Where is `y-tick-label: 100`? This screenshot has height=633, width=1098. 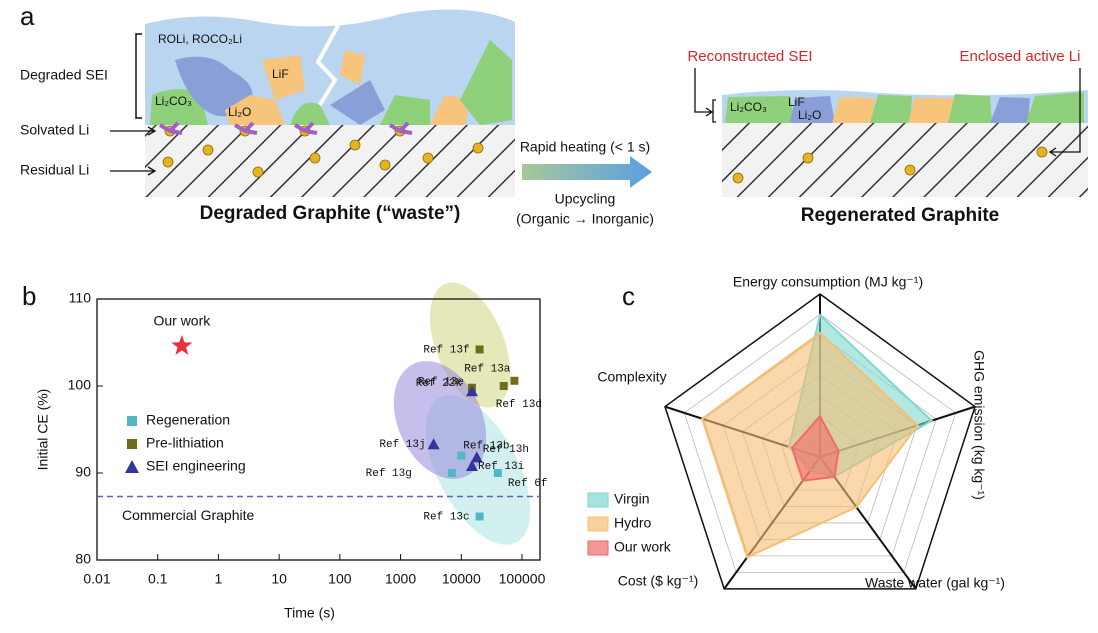
y-tick-label: 100 is located at coordinates (80, 385).